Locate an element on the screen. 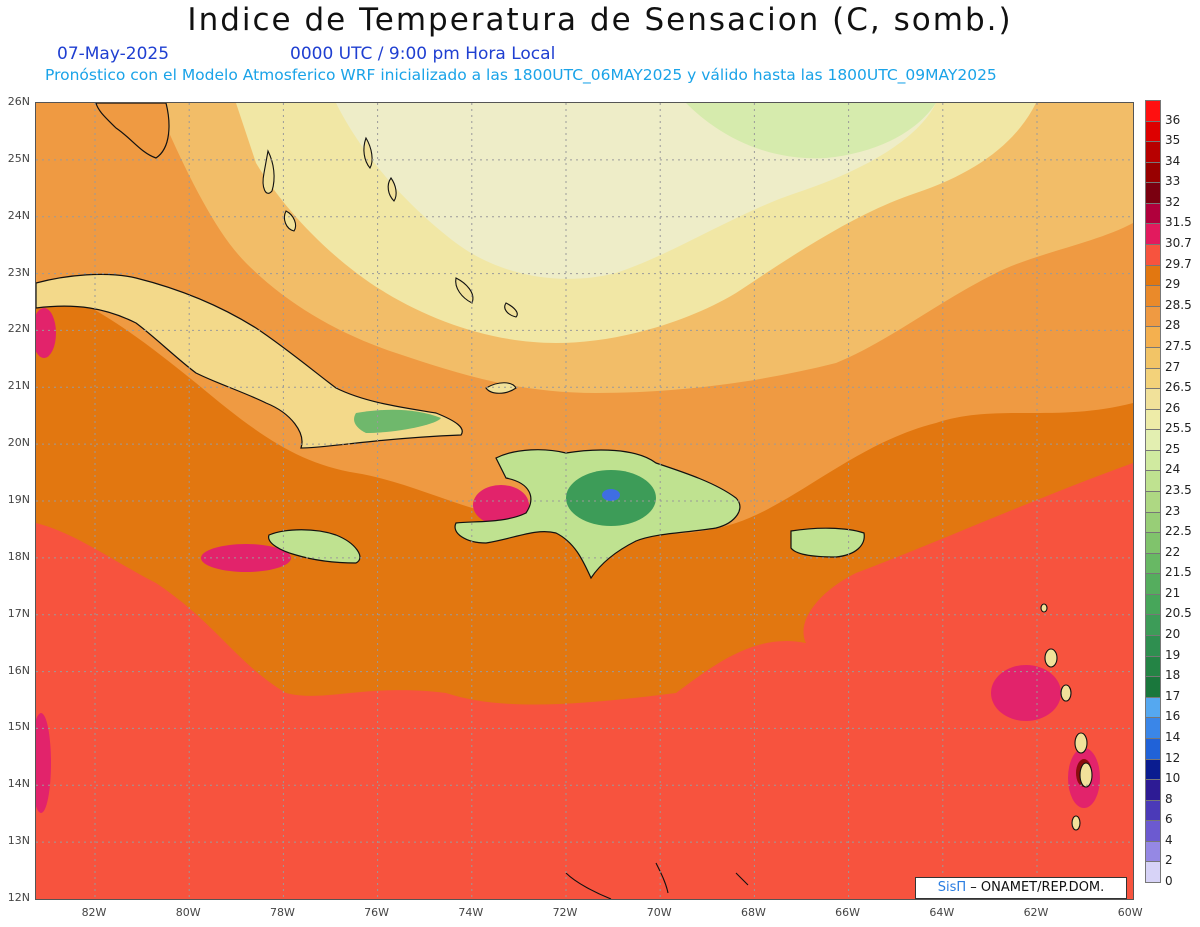  south-coast-fragments is located at coordinates (657, 881).